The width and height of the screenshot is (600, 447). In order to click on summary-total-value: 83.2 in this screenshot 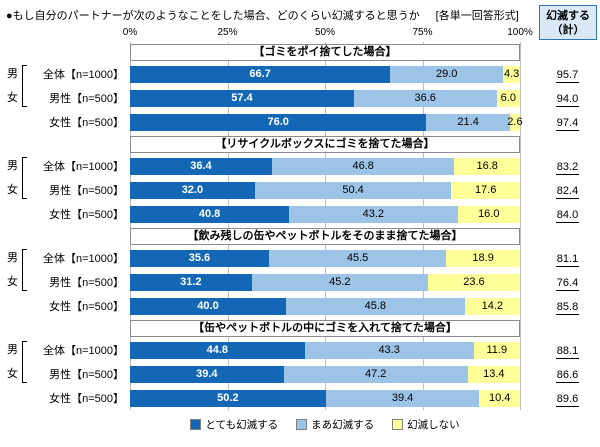, I will do `click(567, 168)`.